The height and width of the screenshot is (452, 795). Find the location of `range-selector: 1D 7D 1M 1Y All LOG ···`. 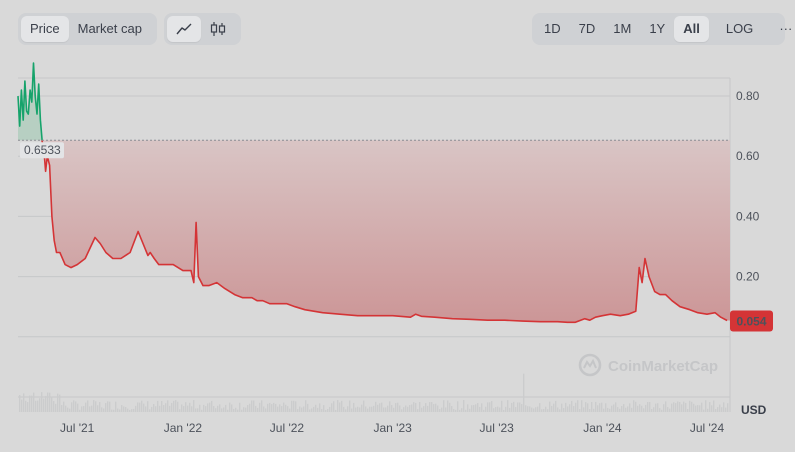

range-selector: 1D 7D 1M 1Y All LOG ··· is located at coordinates (662, 29).